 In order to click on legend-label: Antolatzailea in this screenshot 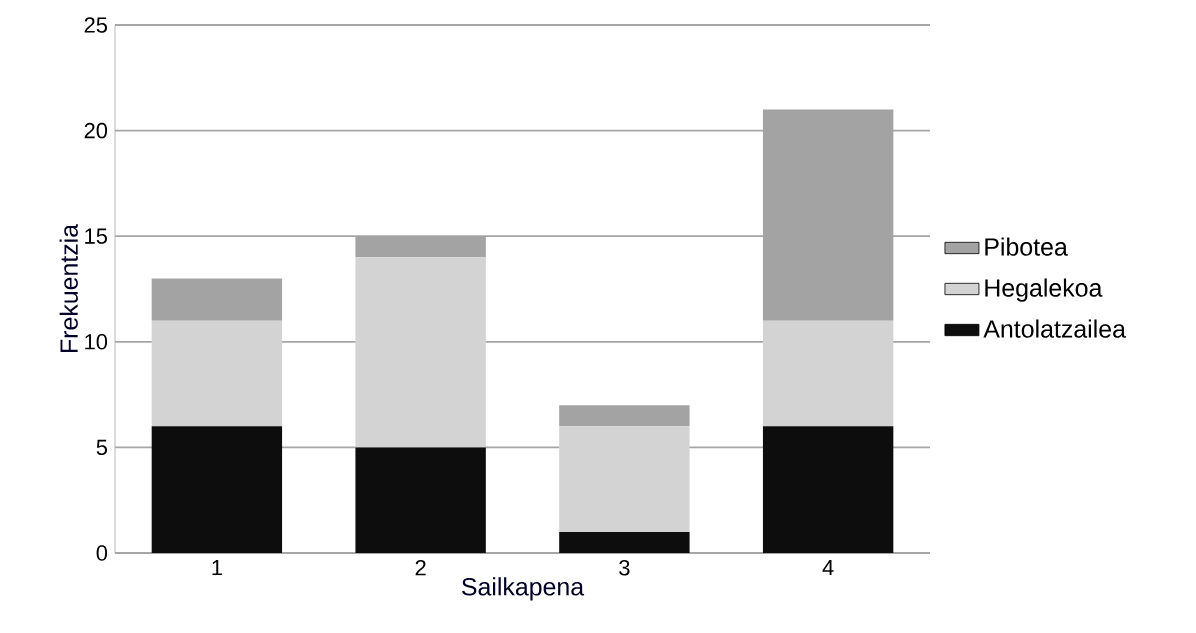, I will do `click(1054, 328)`.